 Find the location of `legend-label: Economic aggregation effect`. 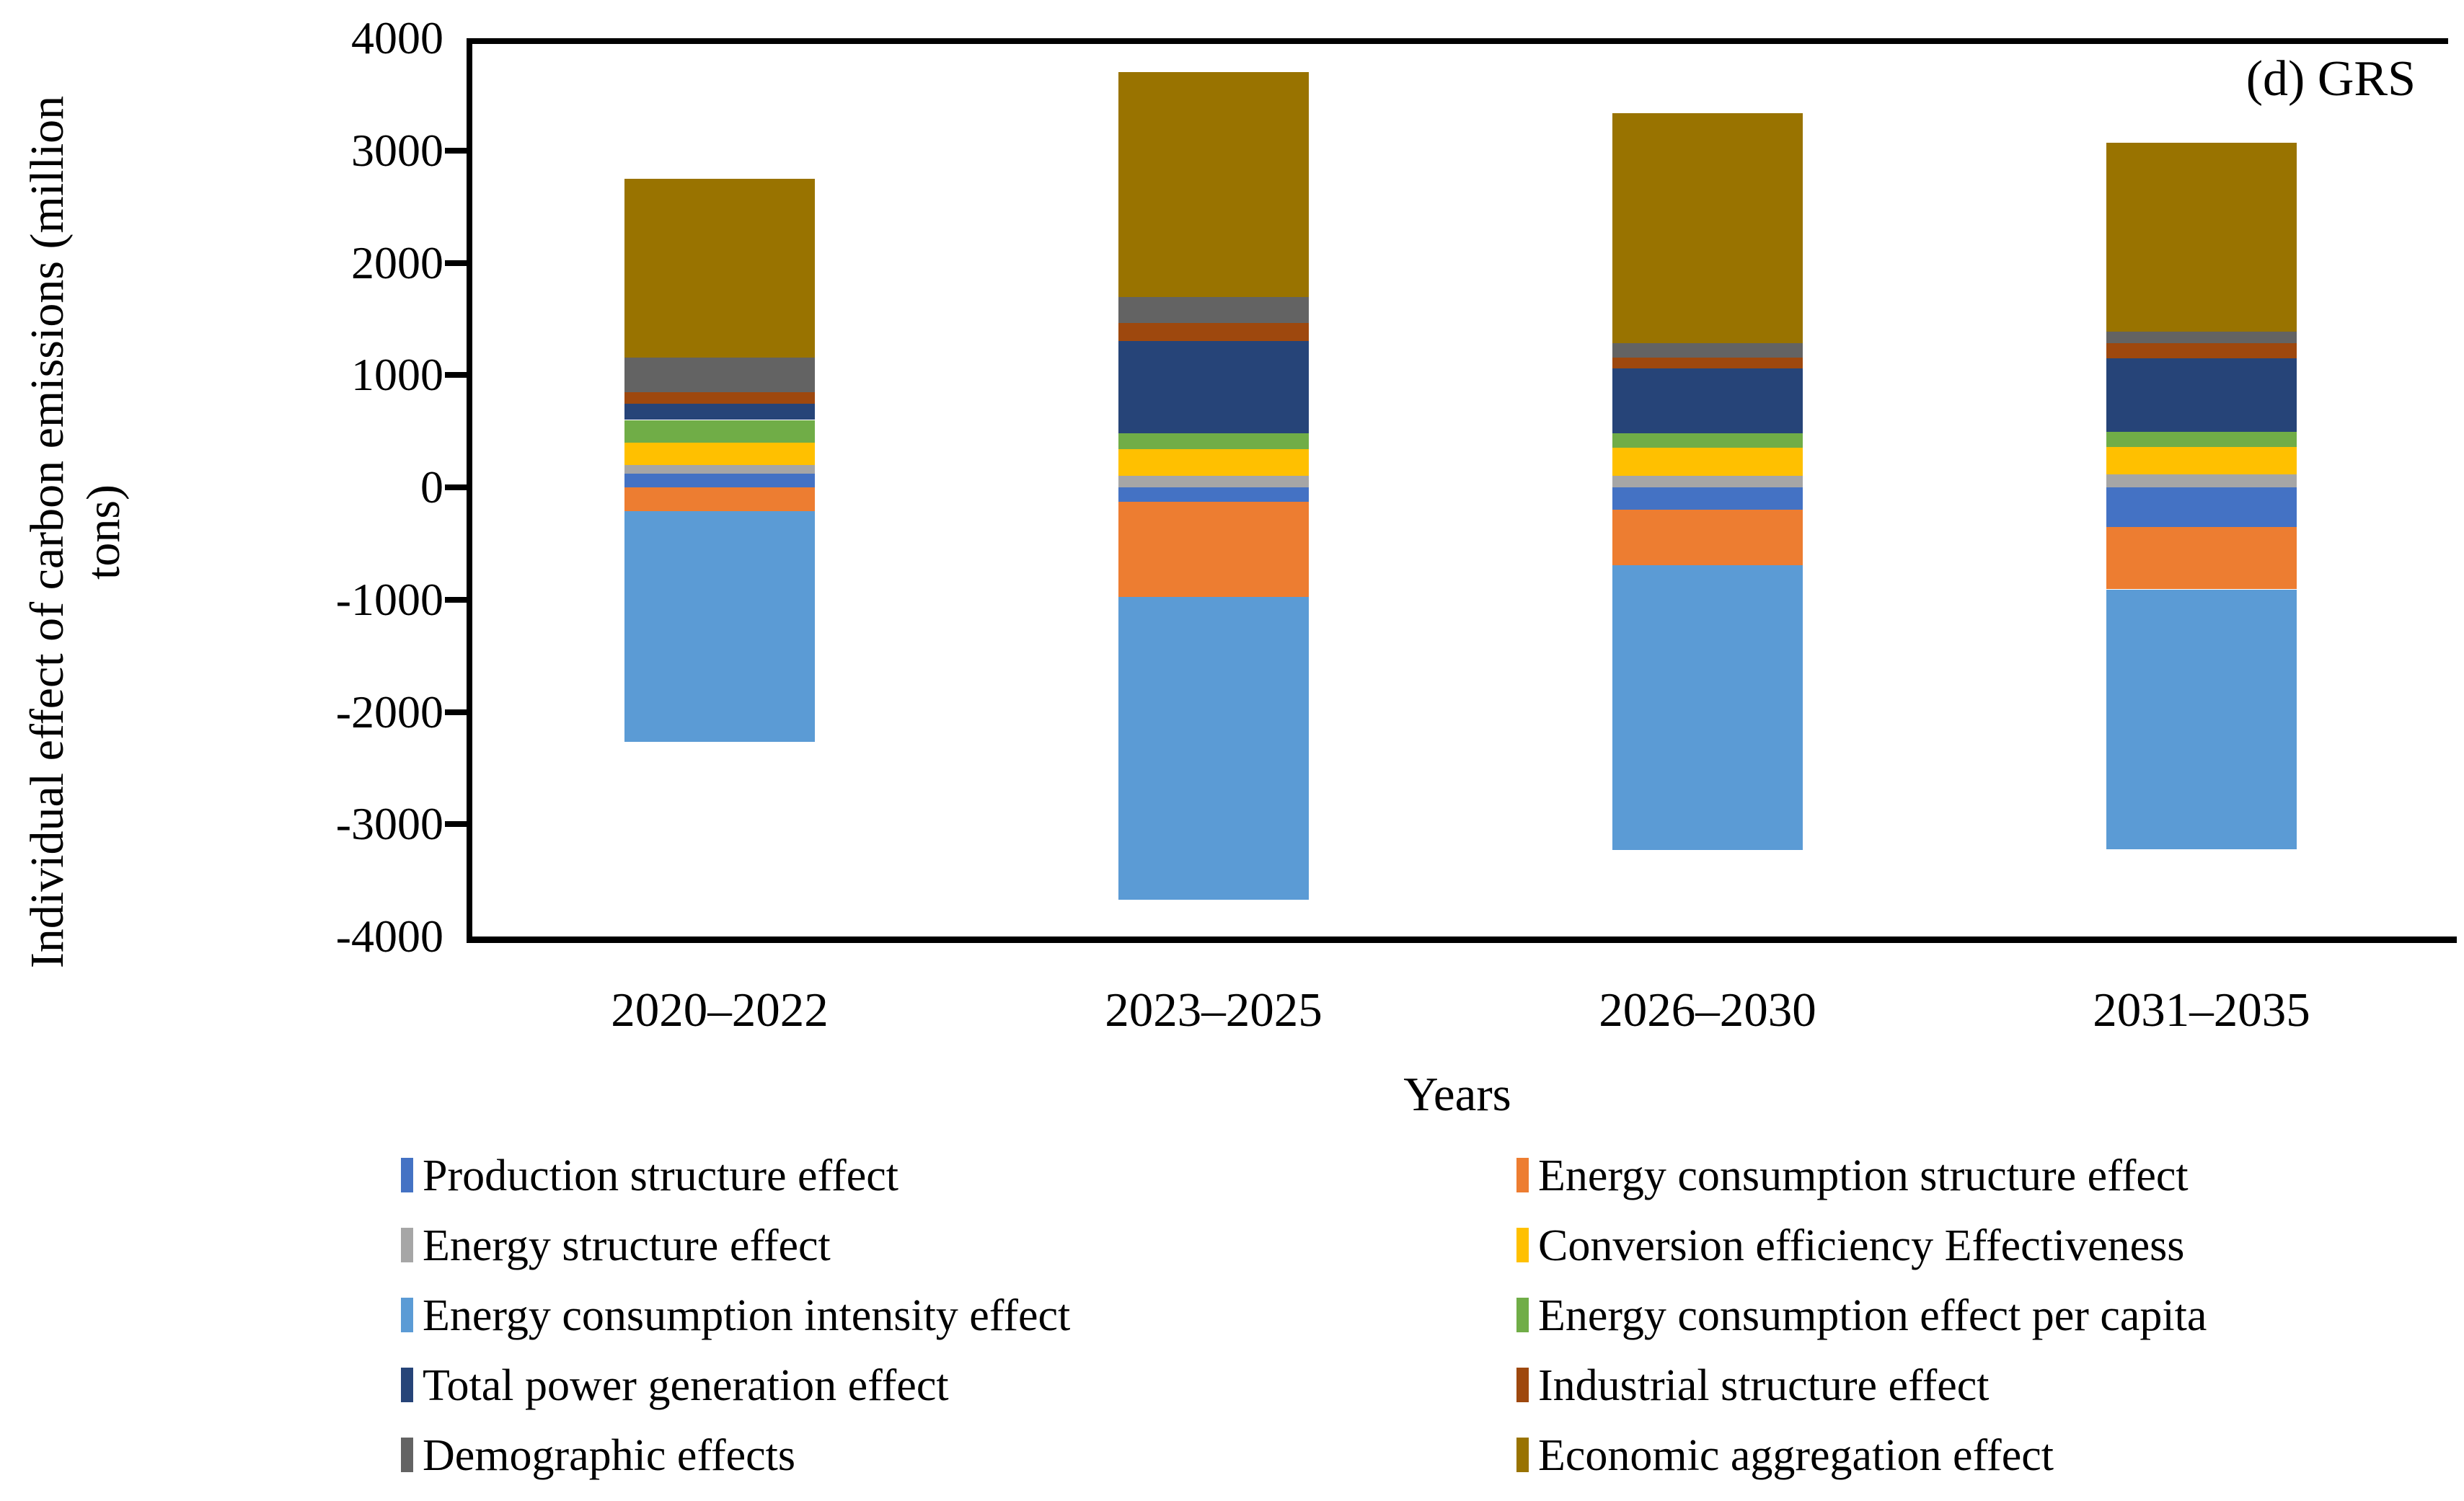

legend-label: Economic aggregation effect is located at coordinates (1796, 1455).